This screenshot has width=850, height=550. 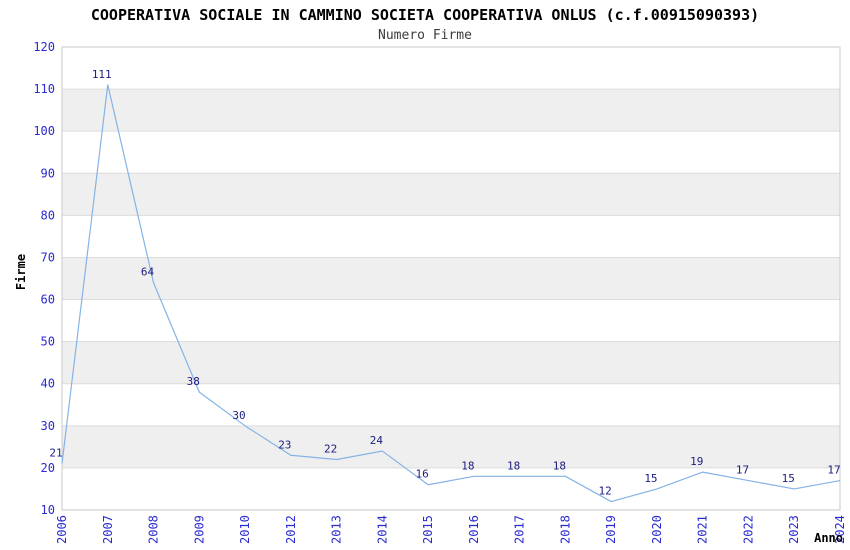 What do you see at coordinates (474, 529) in the screenshot?
I see `x-tick-label: 2016` at bounding box center [474, 529].